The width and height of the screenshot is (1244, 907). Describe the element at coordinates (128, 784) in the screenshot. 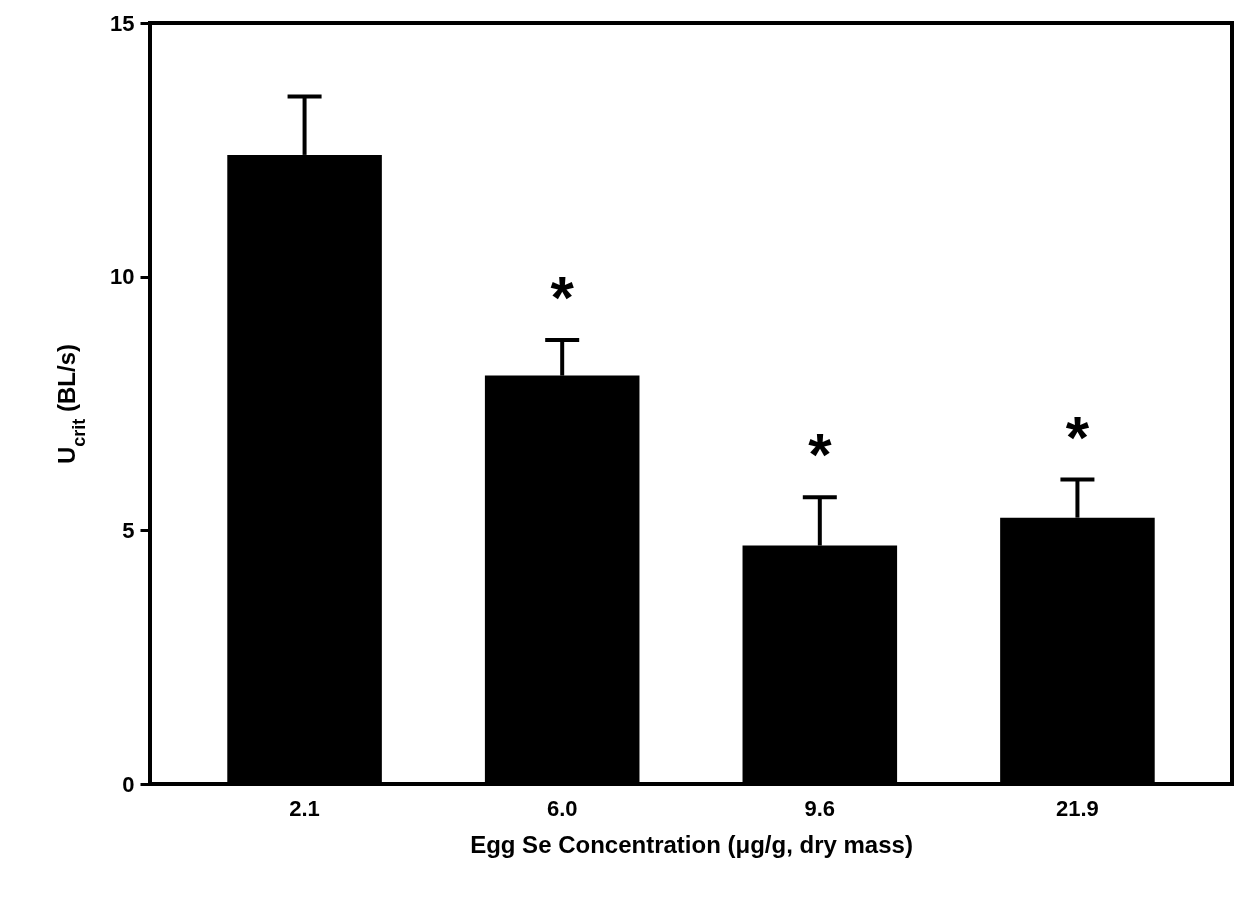

I see `y-tick-label: 0` at that location.